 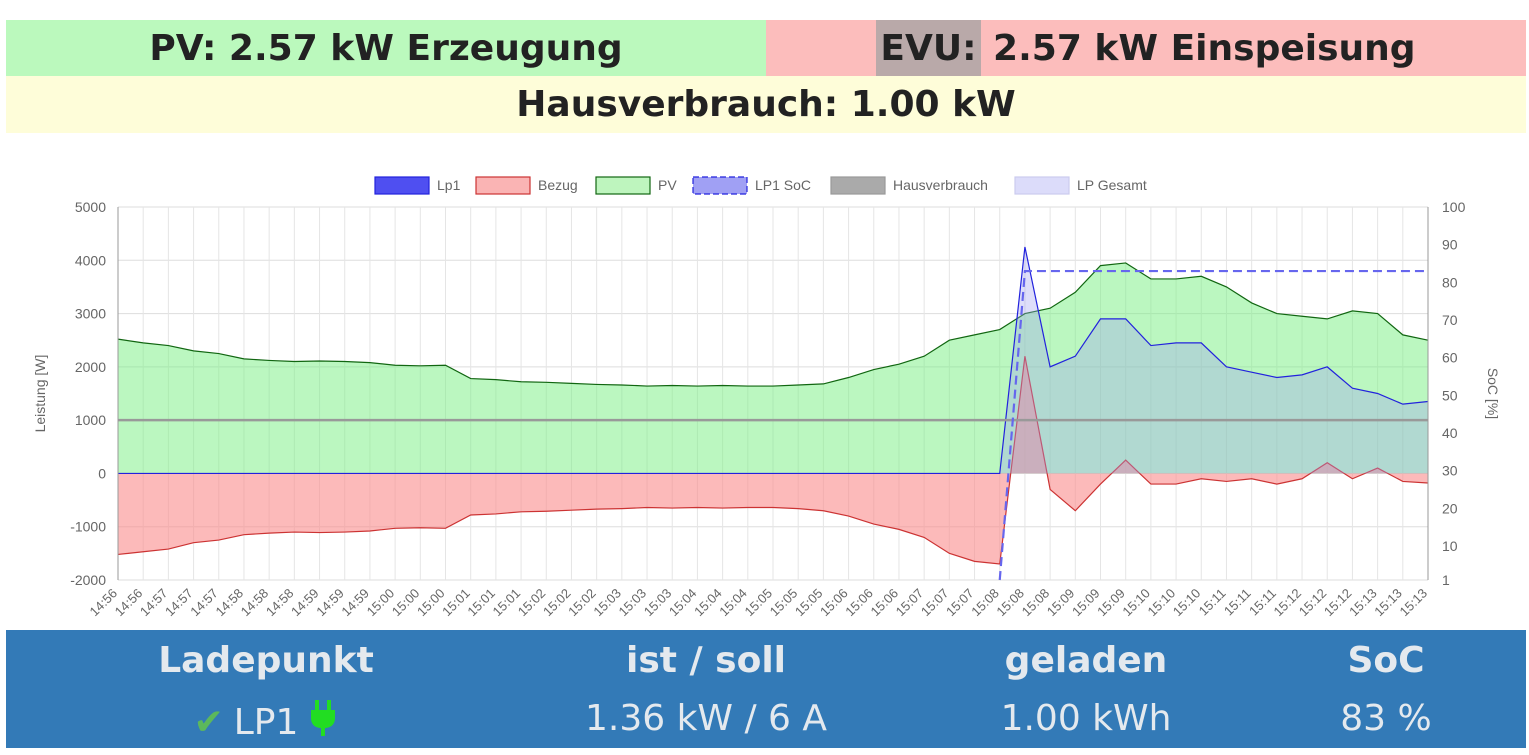 What do you see at coordinates (1198, 48) in the screenshot?
I see `evu-summary-text: 2.57 kW Einspeisung` at bounding box center [1198, 48].